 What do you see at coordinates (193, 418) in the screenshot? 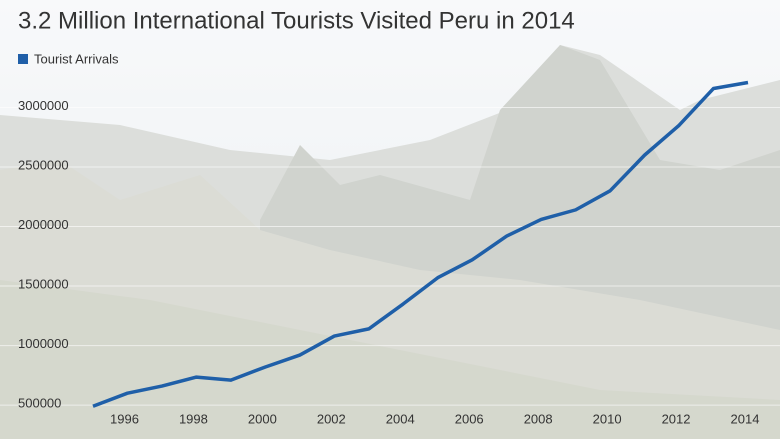
I see `x-tick-label: 1998` at bounding box center [193, 418].